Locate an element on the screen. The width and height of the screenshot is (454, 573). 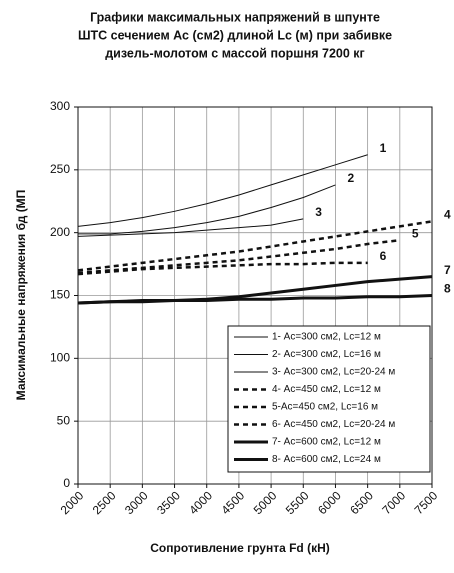
chart-title: Графики максимальных напряжений в шпунте is located at coordinates (235, 17).